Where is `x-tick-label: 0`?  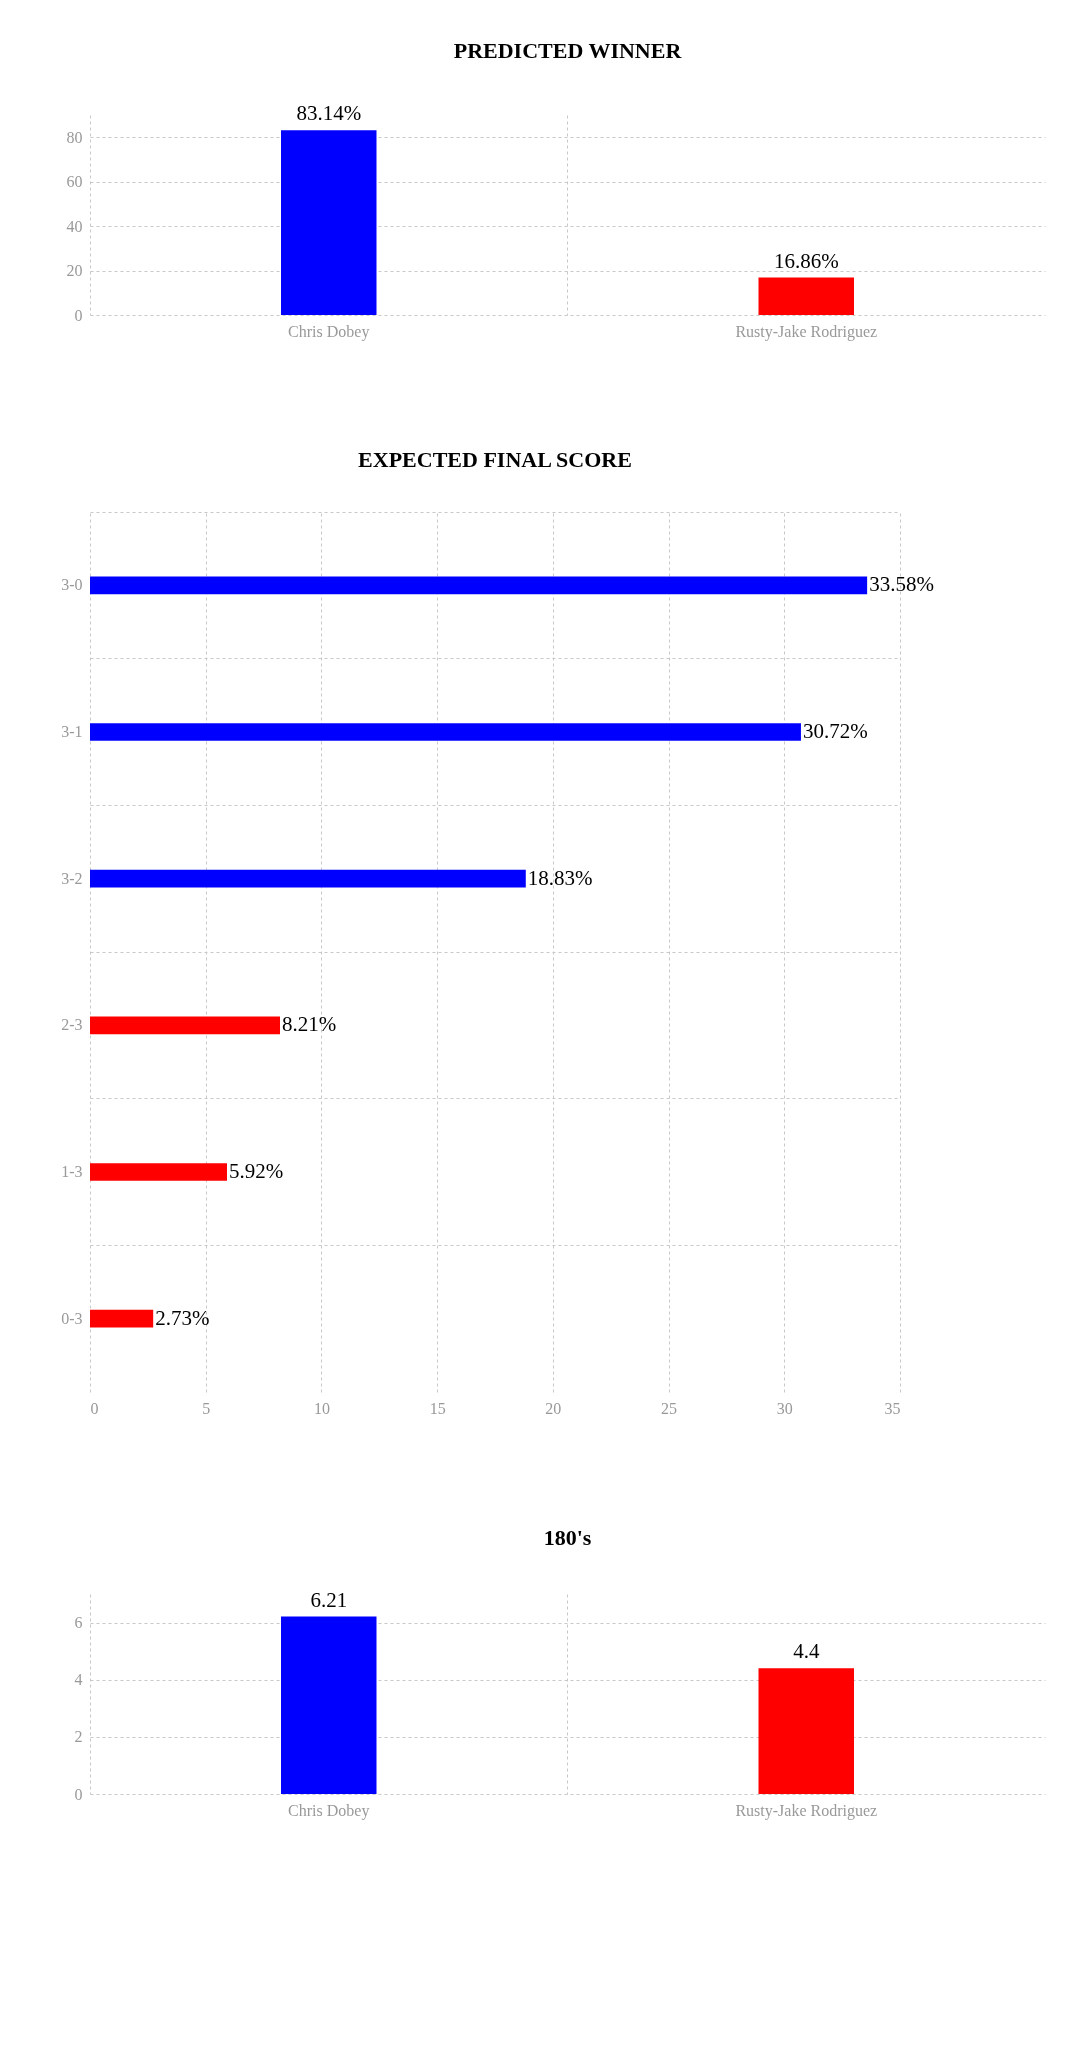
x-tick-label: 0 is located at coordinates (94, 1408).